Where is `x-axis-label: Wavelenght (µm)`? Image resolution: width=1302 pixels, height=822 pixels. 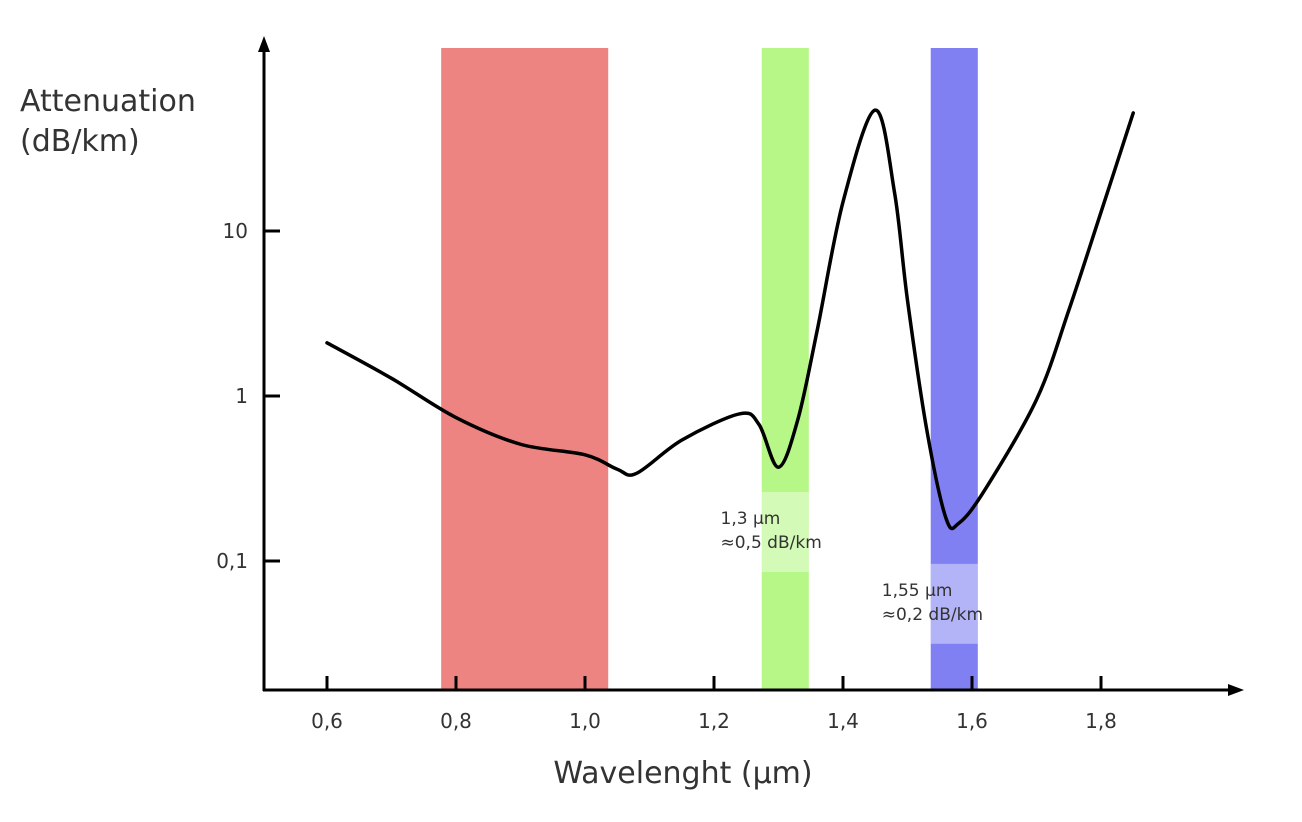
x-axis-label: Wavelenght (µm) is located at coordinates (682, 773).